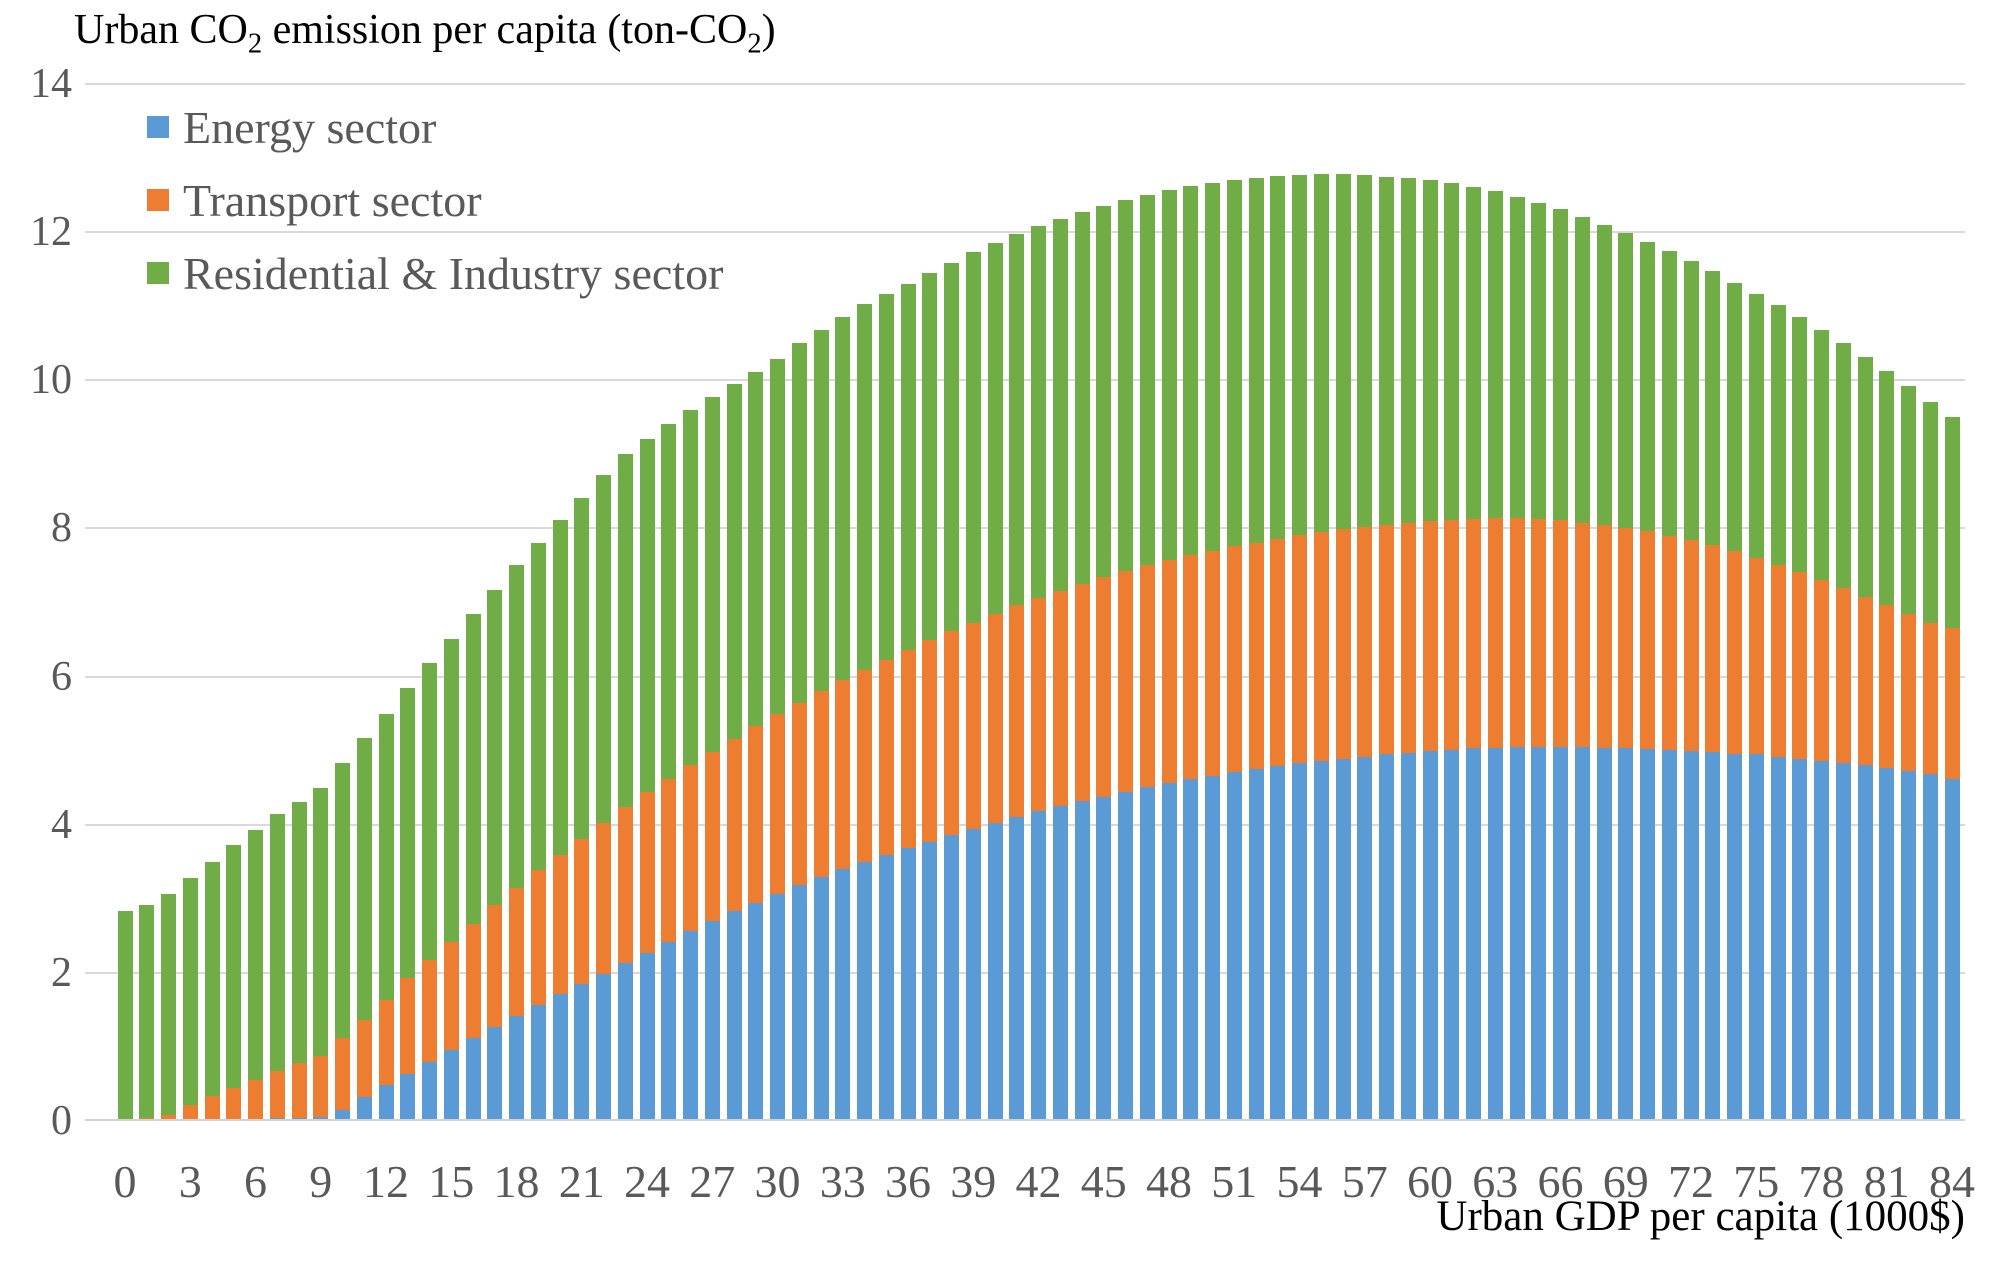 Image resolution: width=2000 pixels, height=1272 pixels. I want to click on x-tick-label: 33, so click(842, 1181).